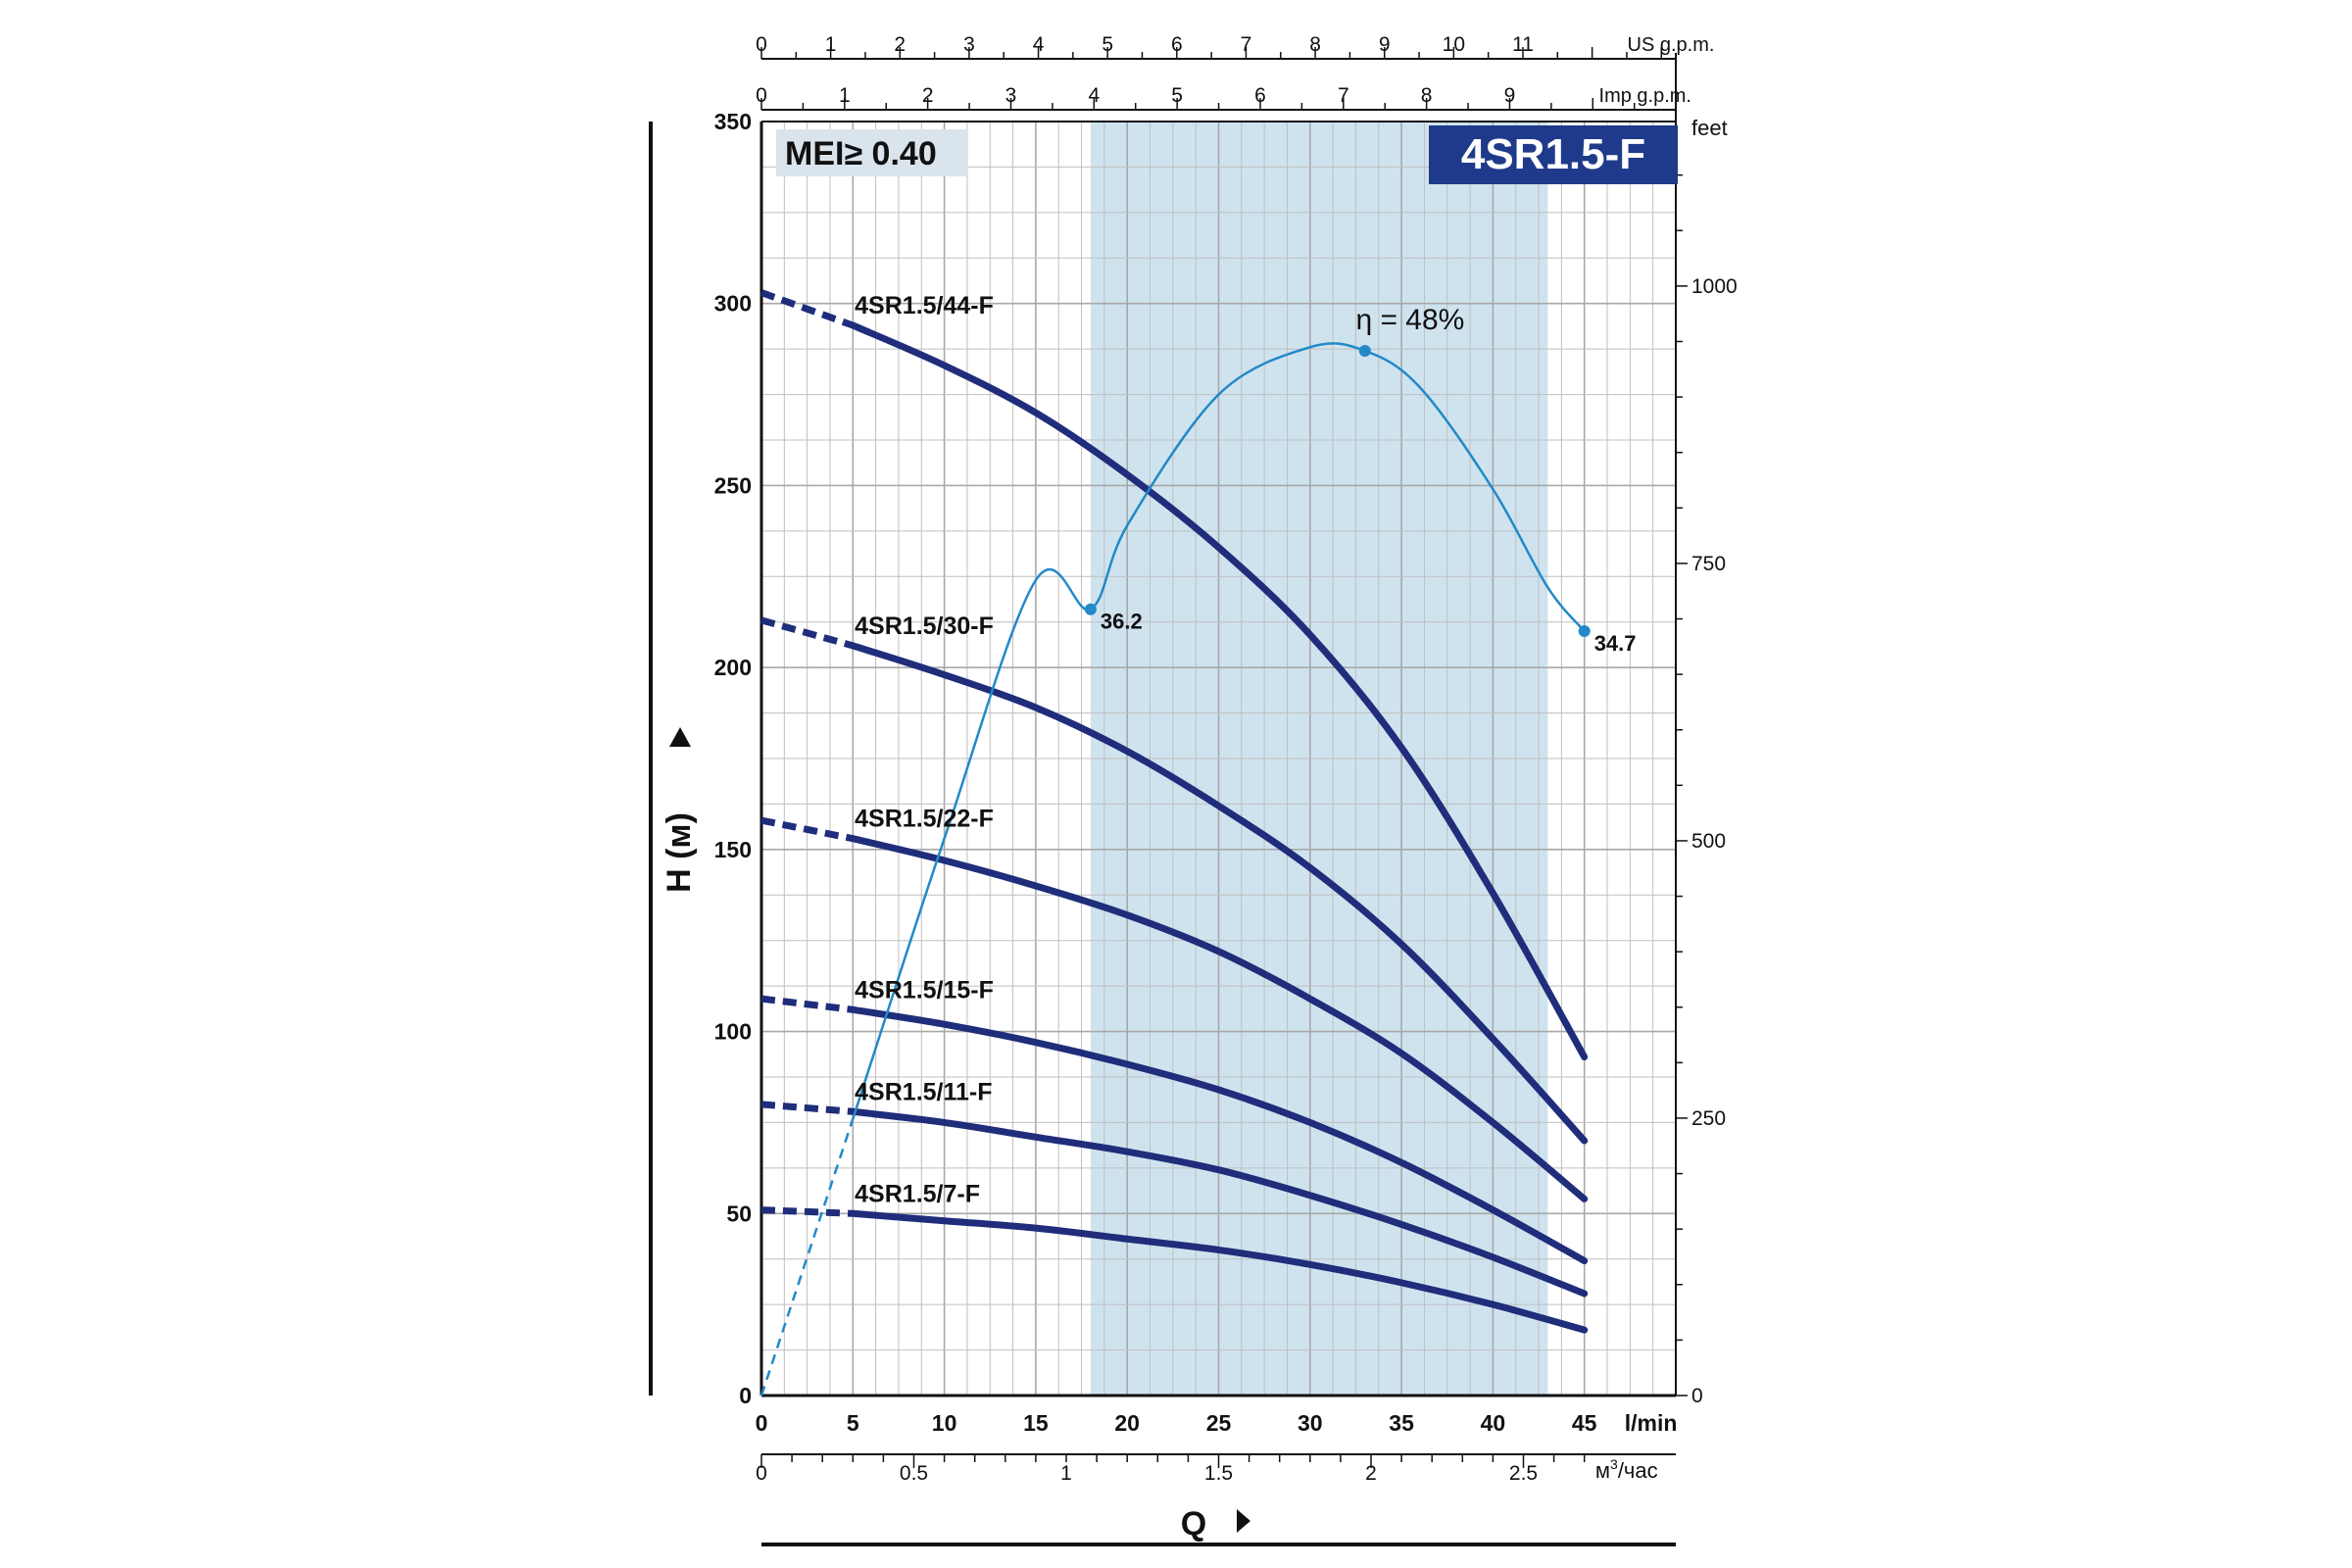 This screenshot has height=1568, width=2352. What do you see at coordinates (1709, 128) in the screenshot?
I see `feet-unit-label: feet` at bounding box center [1709, 128].